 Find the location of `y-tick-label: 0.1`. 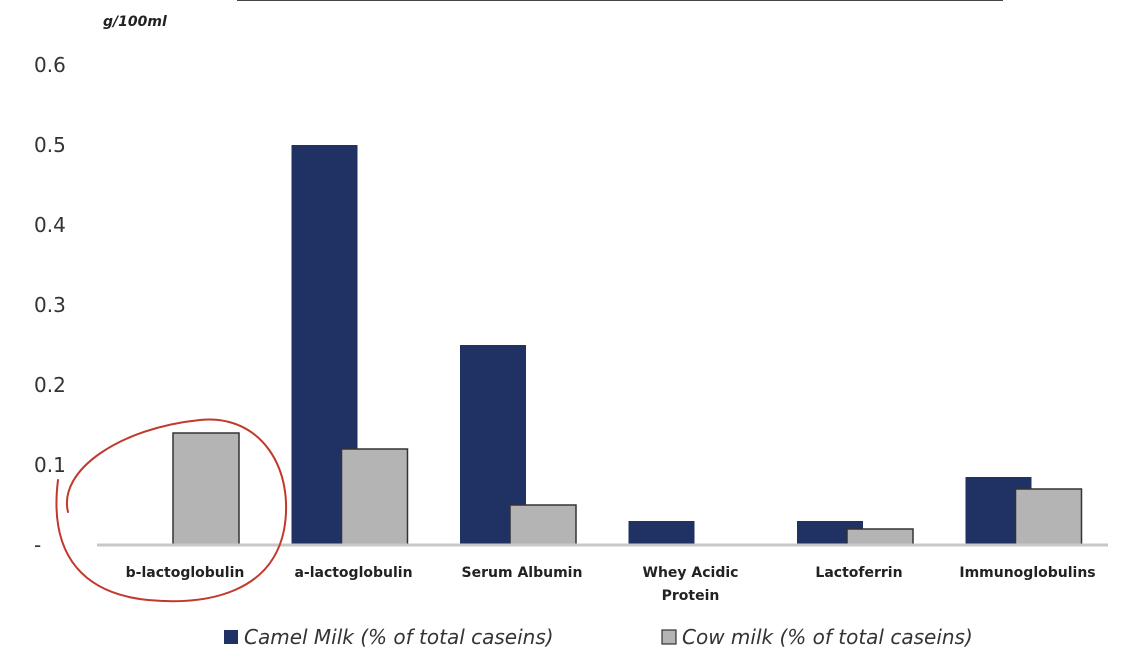

y-tick-label: 0.1 is located at coordinates (50, 465).